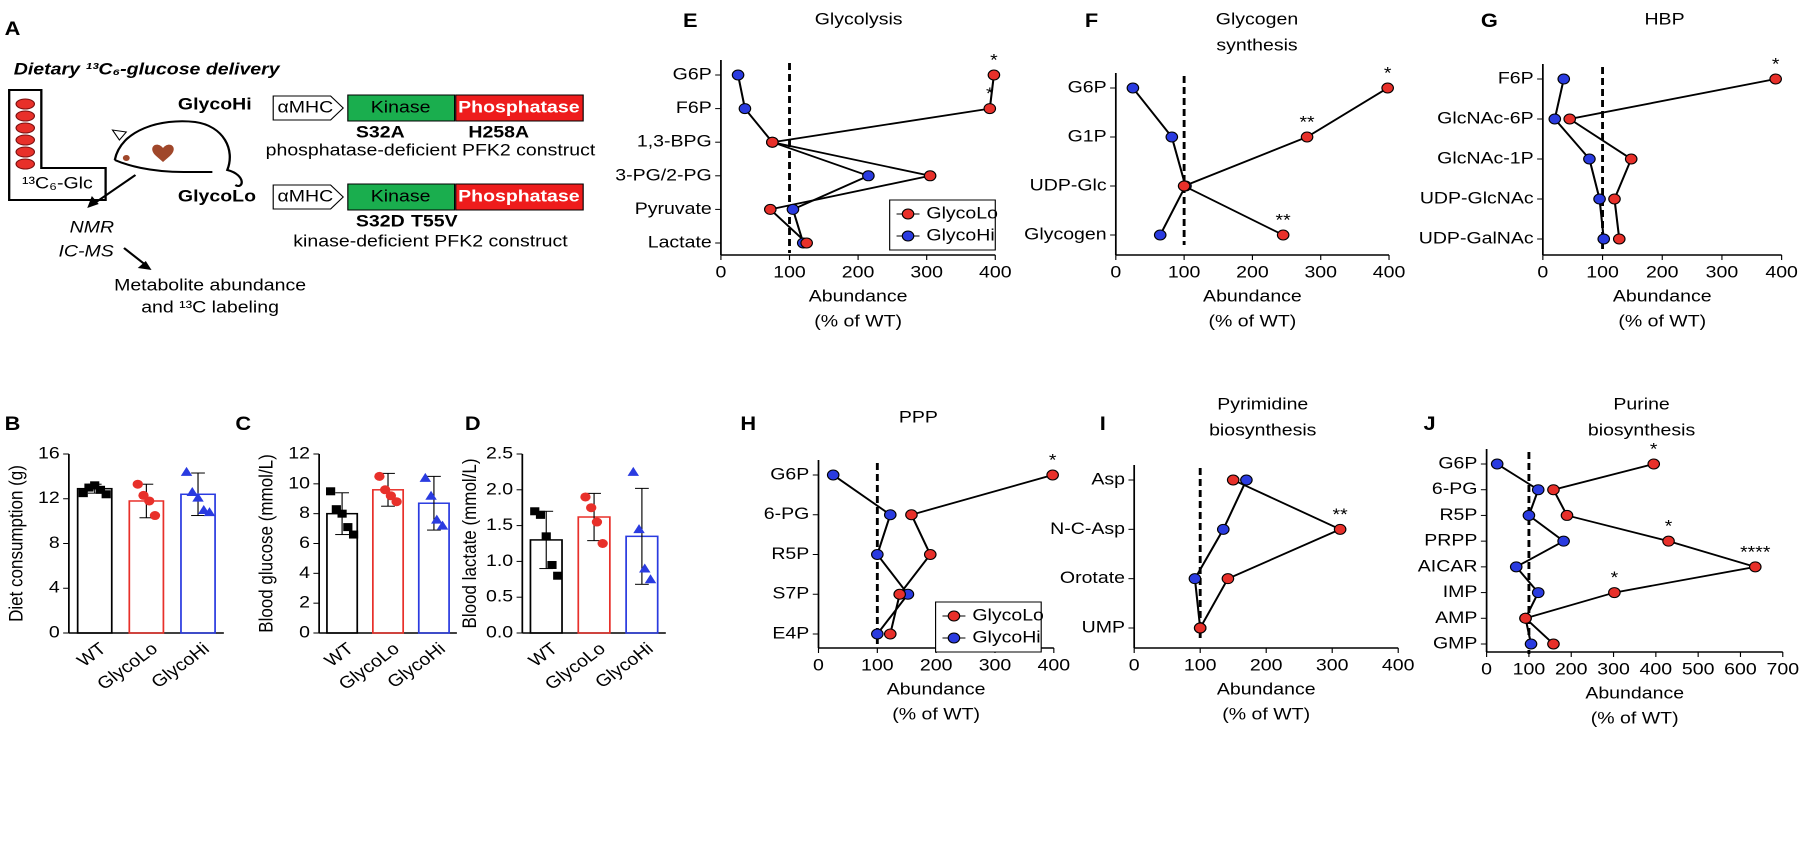  I want to click on y-tick-label: F6P, so click(1516, 78).